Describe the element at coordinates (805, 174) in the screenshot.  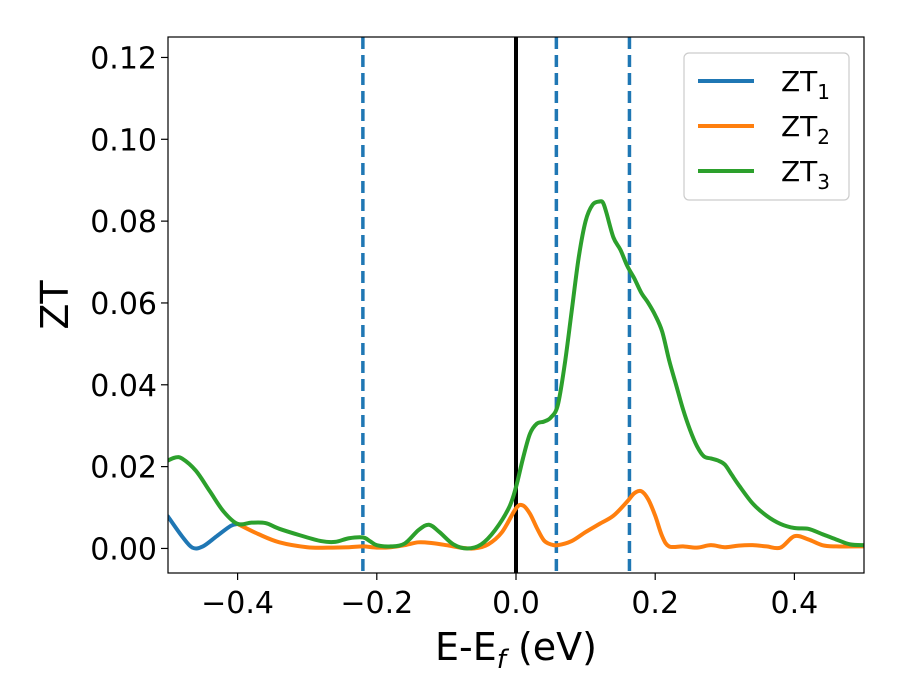
I see `legend-label-zt3: ZT3` at that location.